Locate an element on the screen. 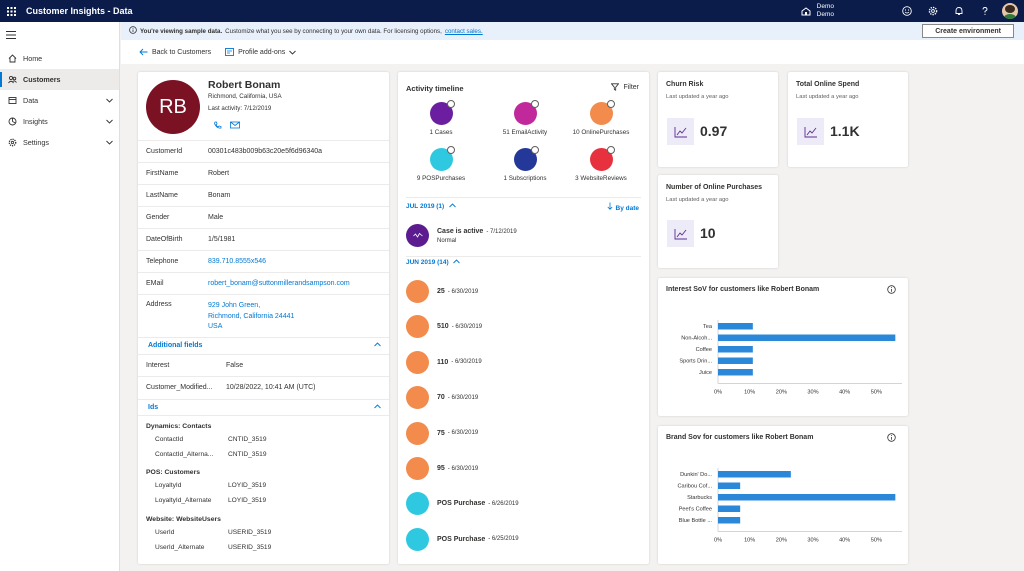 Image resolution: width=1024 pixels, height=571 pixels. activity-type-filter: 10 OnlinePurchases is located at coordinates (601, 118).